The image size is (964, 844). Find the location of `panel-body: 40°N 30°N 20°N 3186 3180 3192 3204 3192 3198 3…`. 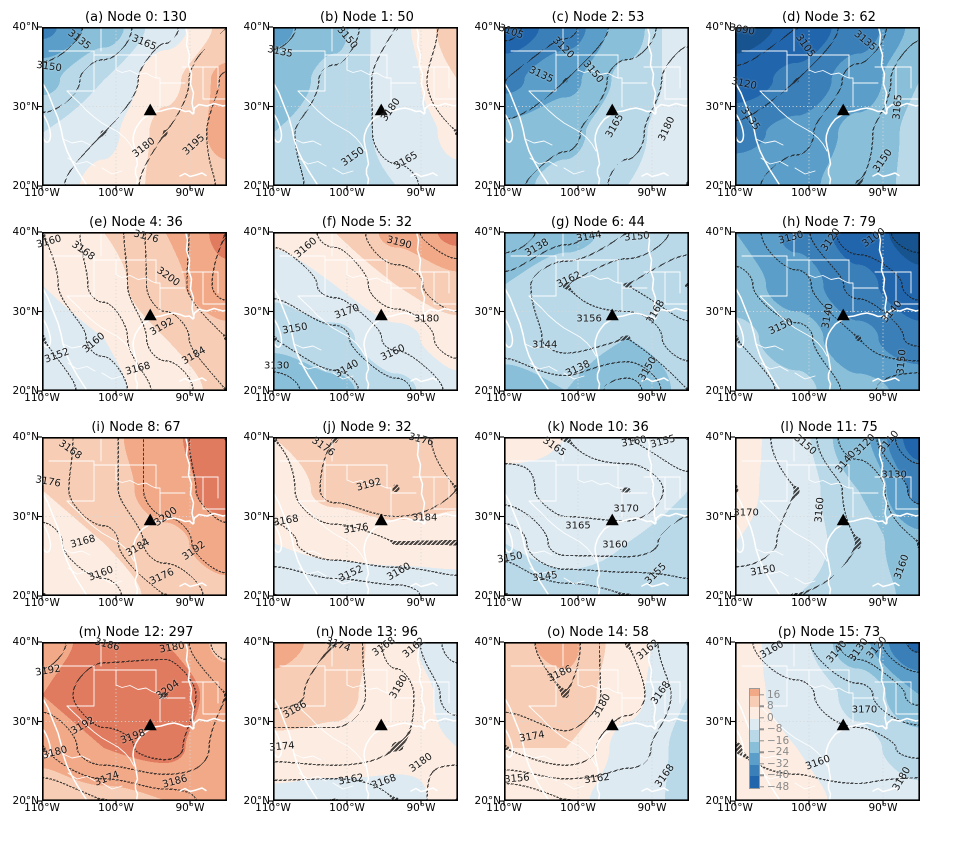

panel-body: 40°N 30°N 20°N 3186 3180 3192 3204 3192 3198 3… is located at coordinates (119, 721).